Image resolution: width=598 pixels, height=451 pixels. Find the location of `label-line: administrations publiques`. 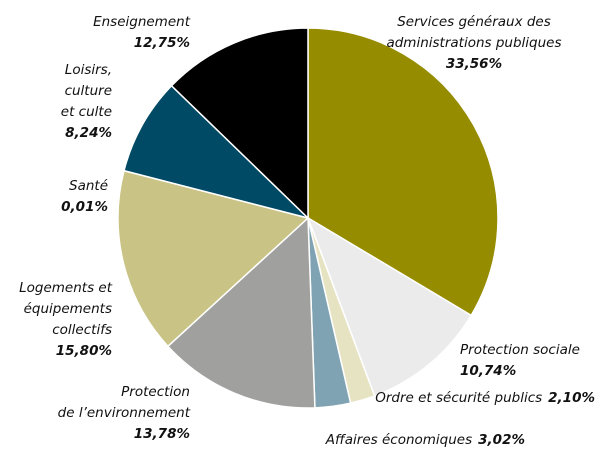

label-line: administrations publiques is located at coordinates (473, 43).